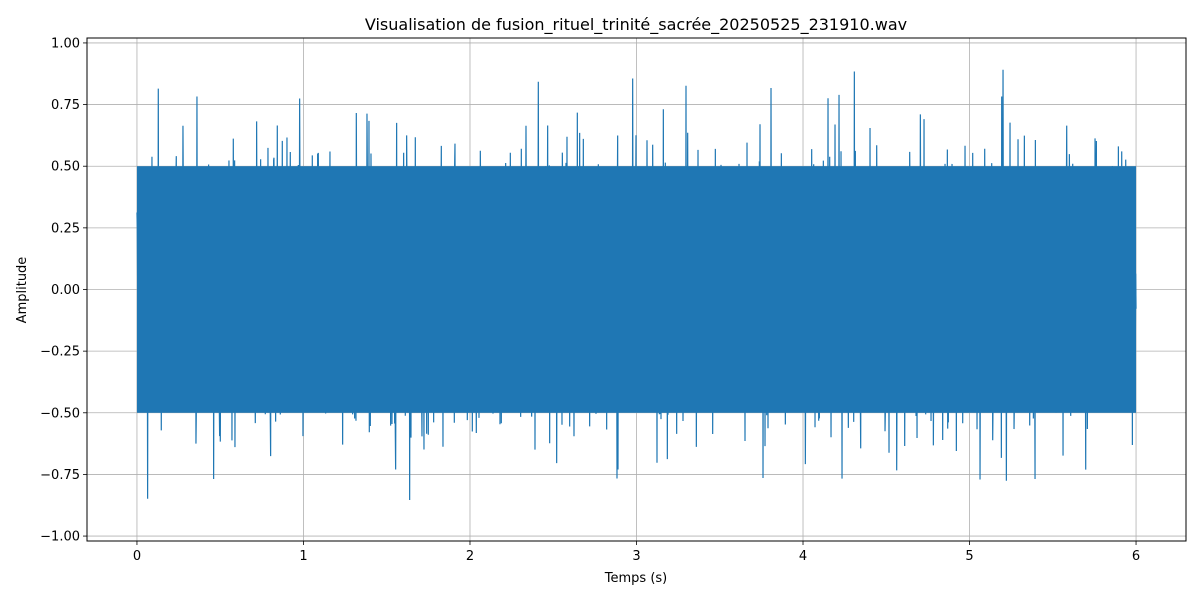  I want to click on x-tick-label: 6, so click(1136, 556).